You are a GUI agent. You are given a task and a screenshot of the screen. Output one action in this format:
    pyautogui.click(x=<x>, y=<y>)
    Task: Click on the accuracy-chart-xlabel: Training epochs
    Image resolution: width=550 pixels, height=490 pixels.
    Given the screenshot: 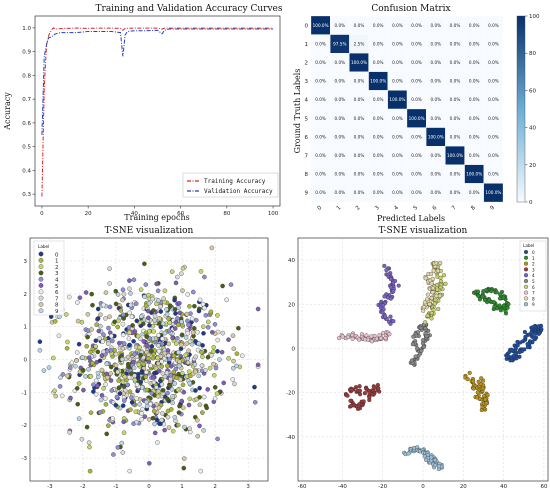 What is the action you would take?
    pyautogui.click(x=156, y=217)
    